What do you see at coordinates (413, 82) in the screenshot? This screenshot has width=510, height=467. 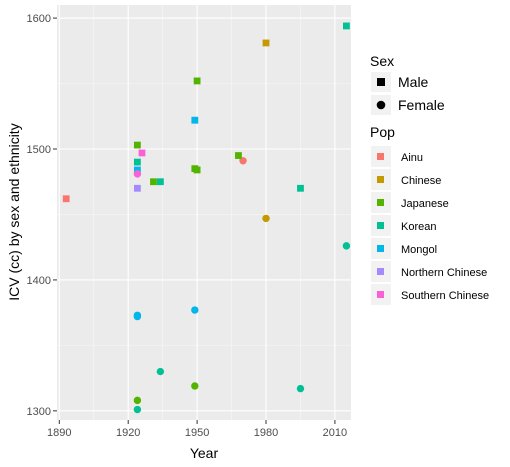 I see `legend-sex-label: Male` at bounding box center [413, 82].